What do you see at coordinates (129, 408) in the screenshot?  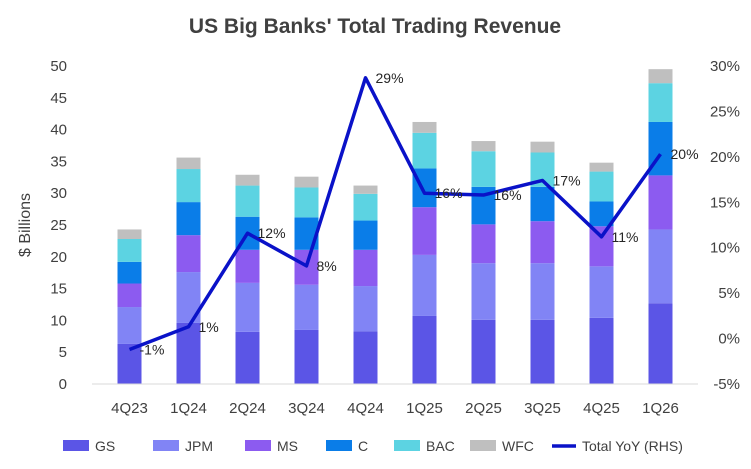 I see `category-tick-label: 4Q23` at bounding box center [129, 408].